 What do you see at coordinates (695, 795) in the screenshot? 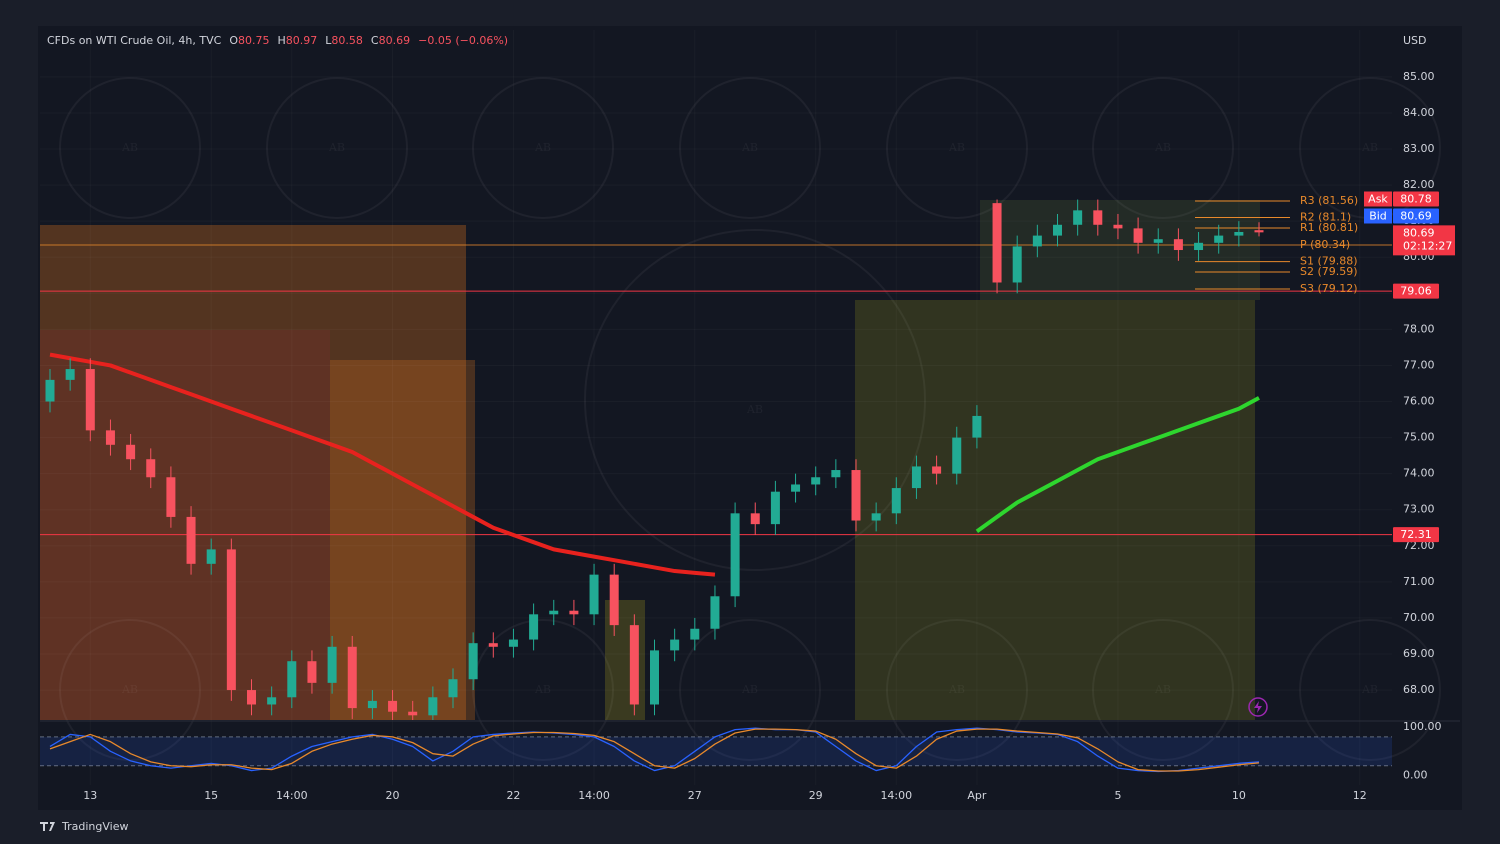
I see `x-tick-label: 27` at bounding box center [695, 795].